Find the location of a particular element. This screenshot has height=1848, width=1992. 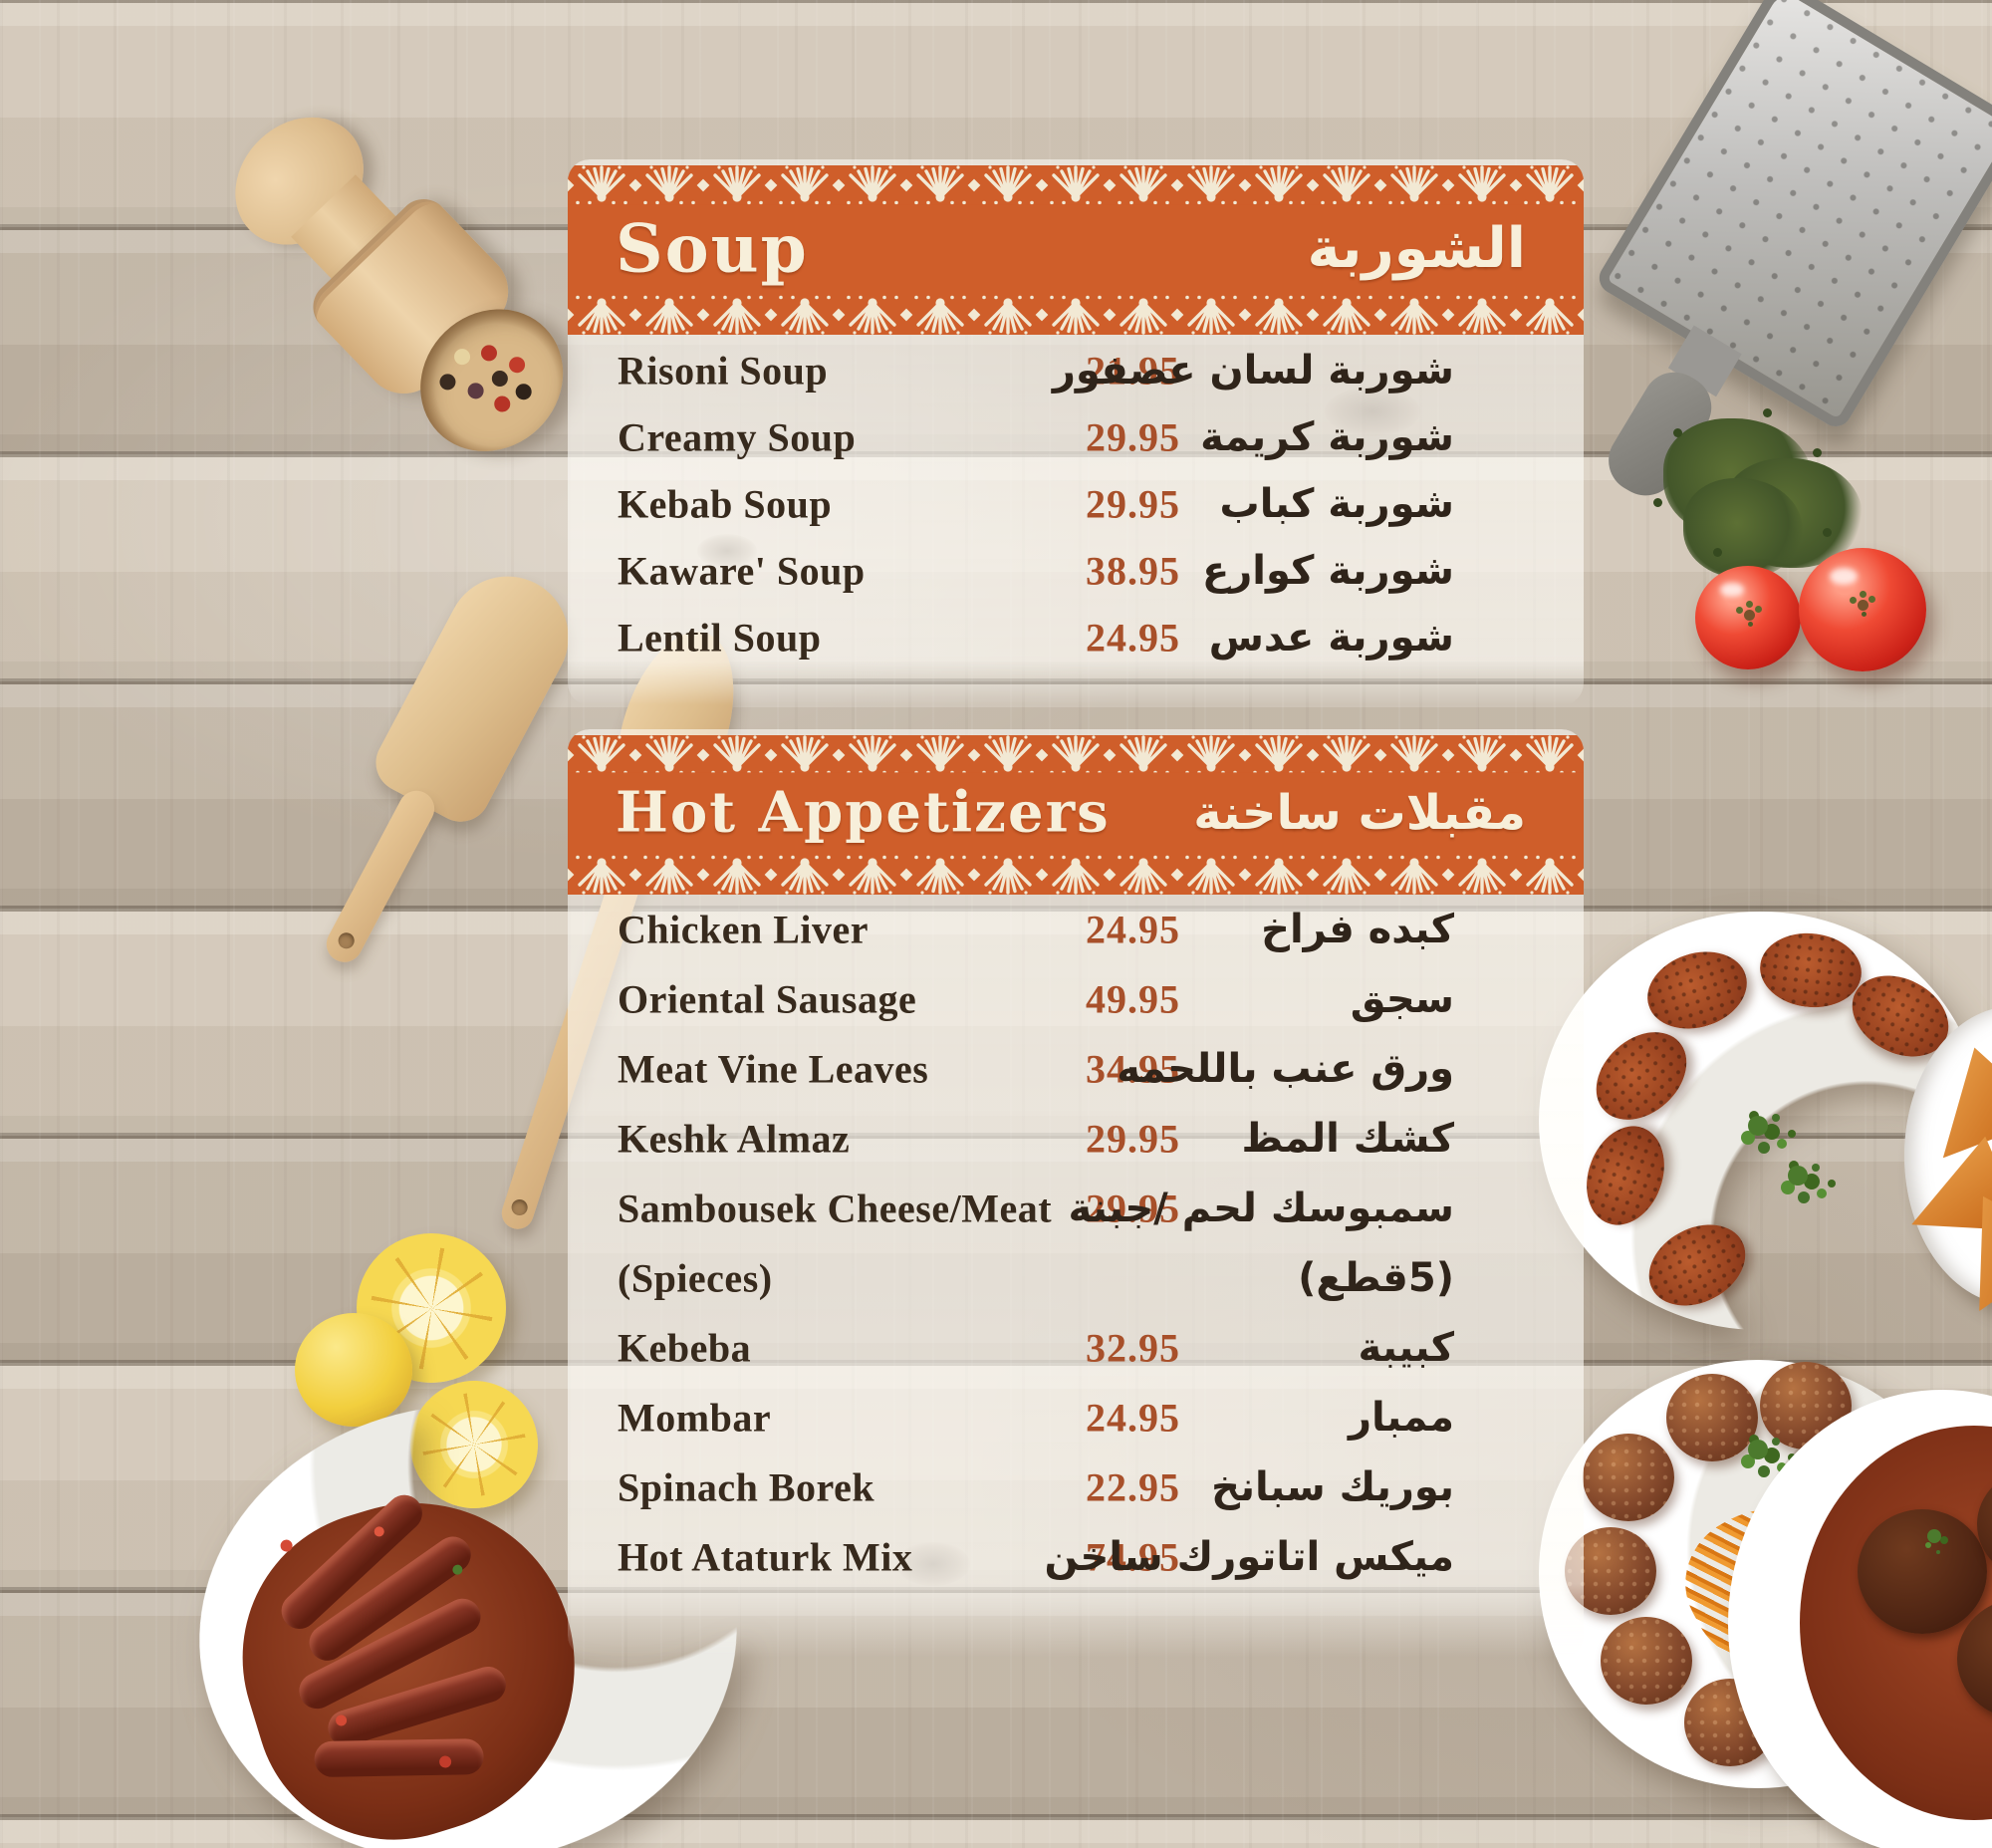

item-name-ar: شوربة كوارع is located at coordinates (1328, 570).